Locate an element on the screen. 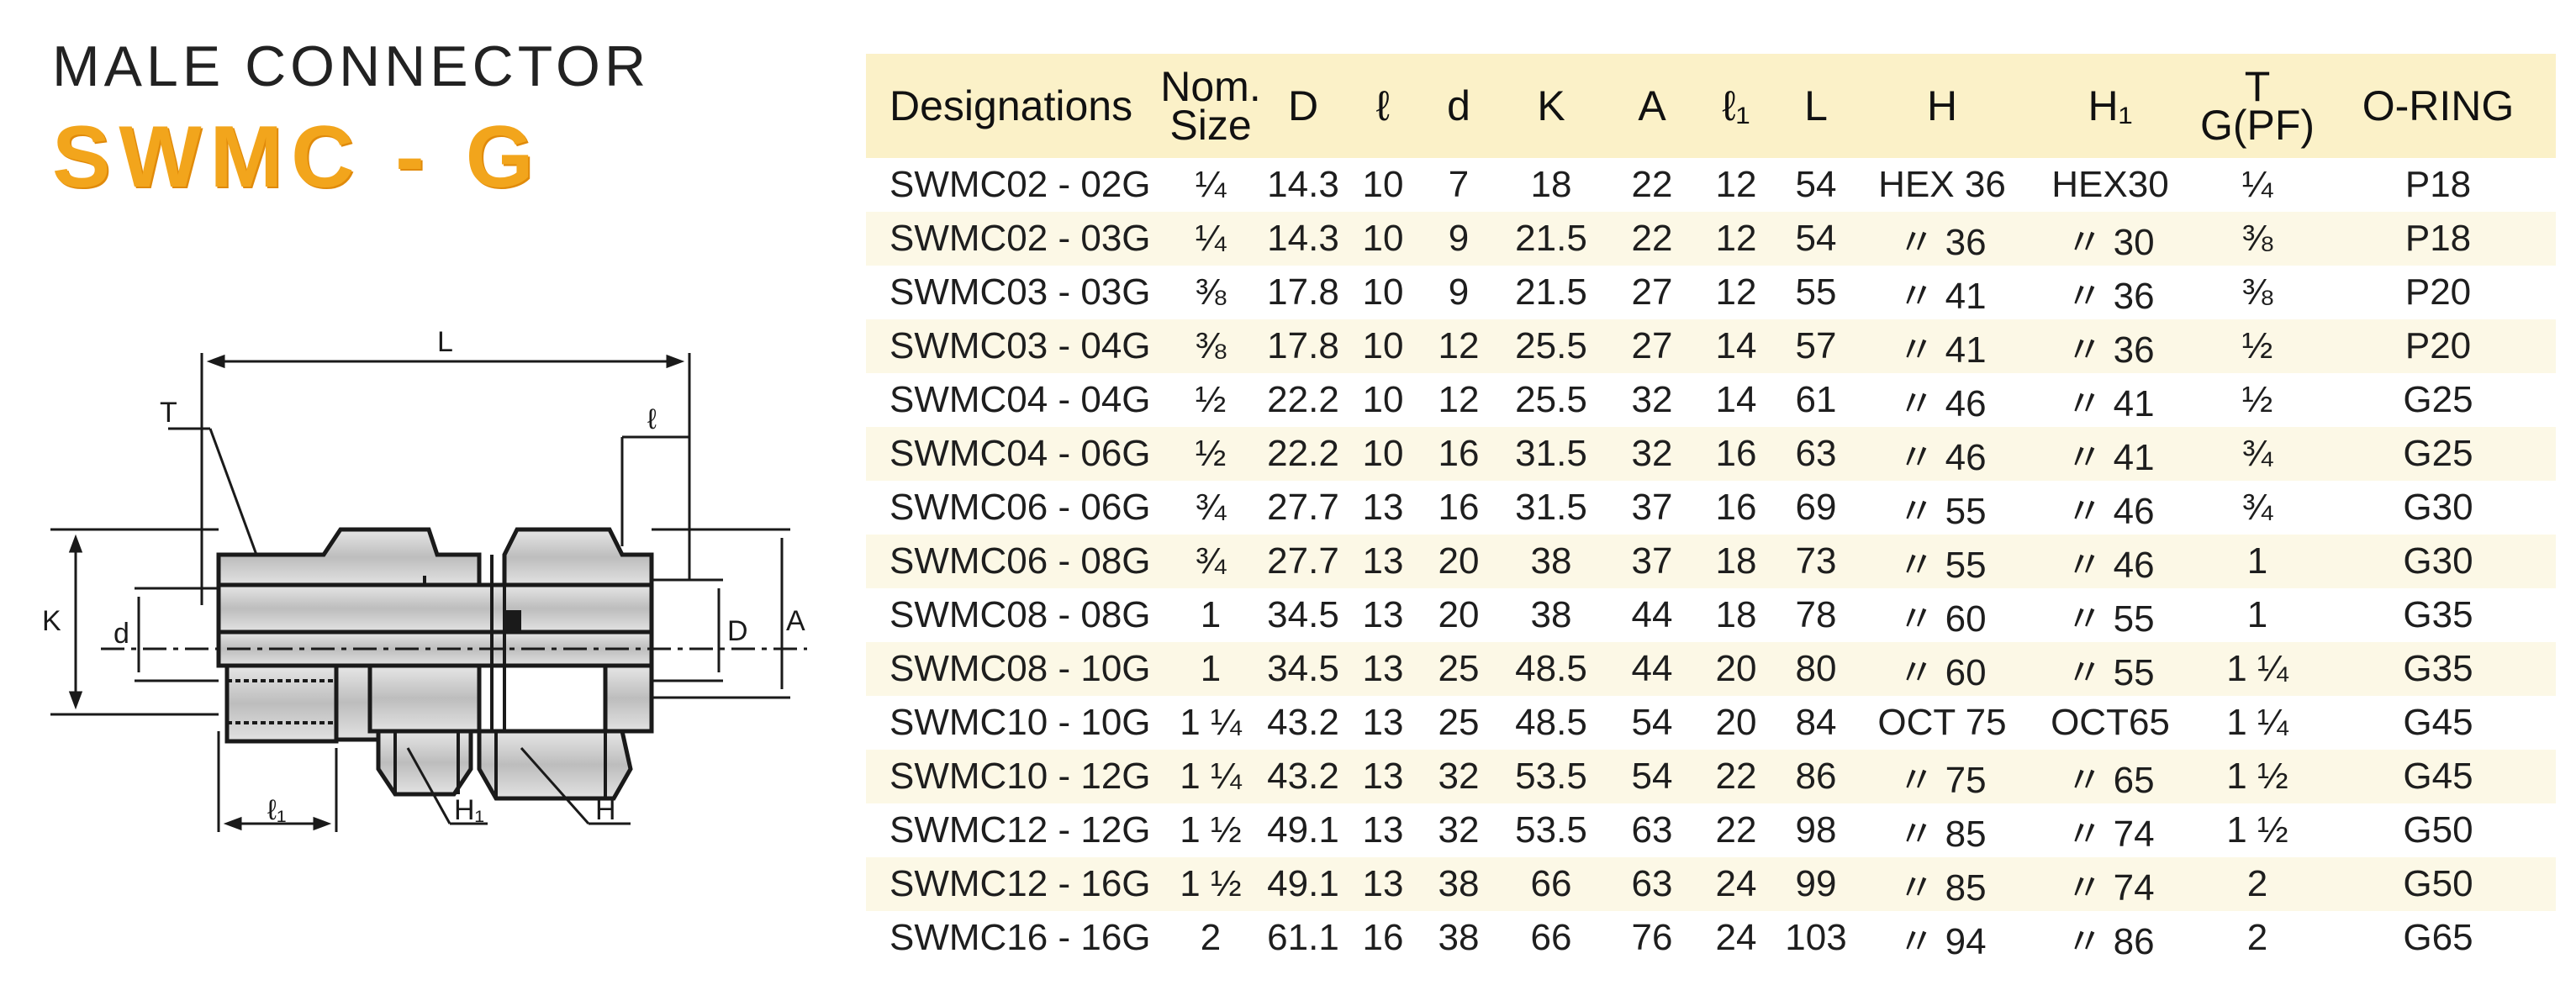 The width and height of the screenshot is (2576, 985). cell-designation: SWMC03 - 04G is located at coordinates (1013, 346).